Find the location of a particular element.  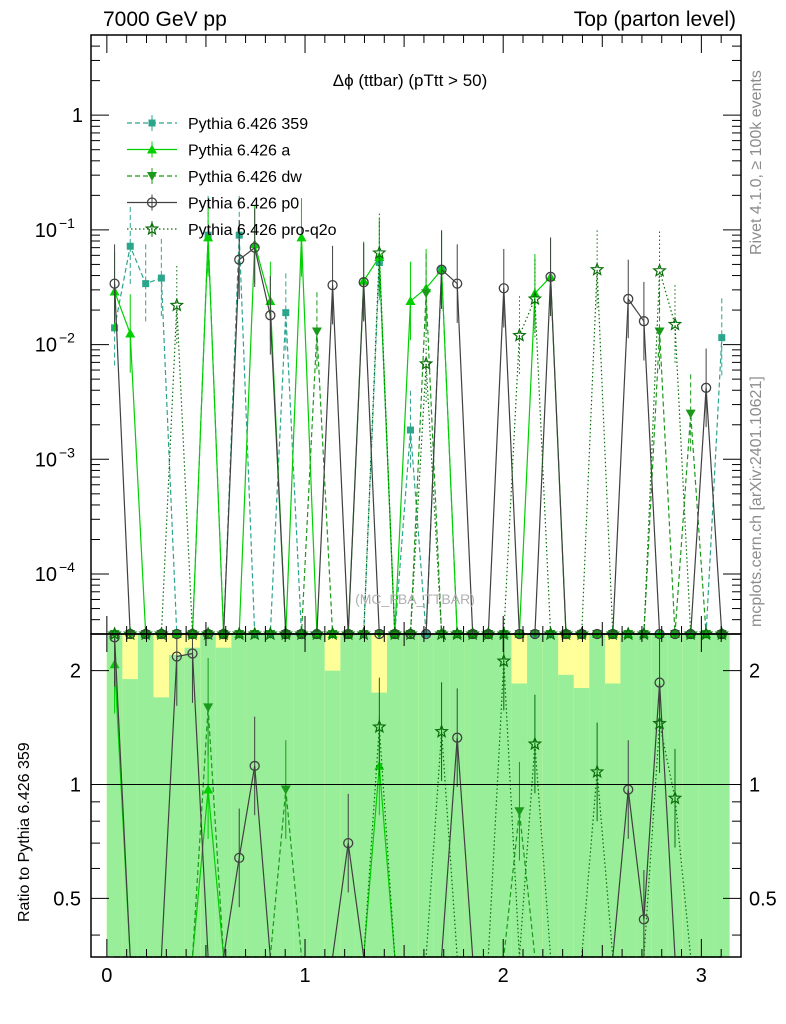

x-tick-label: 0 is located at coordinates (106, 976).